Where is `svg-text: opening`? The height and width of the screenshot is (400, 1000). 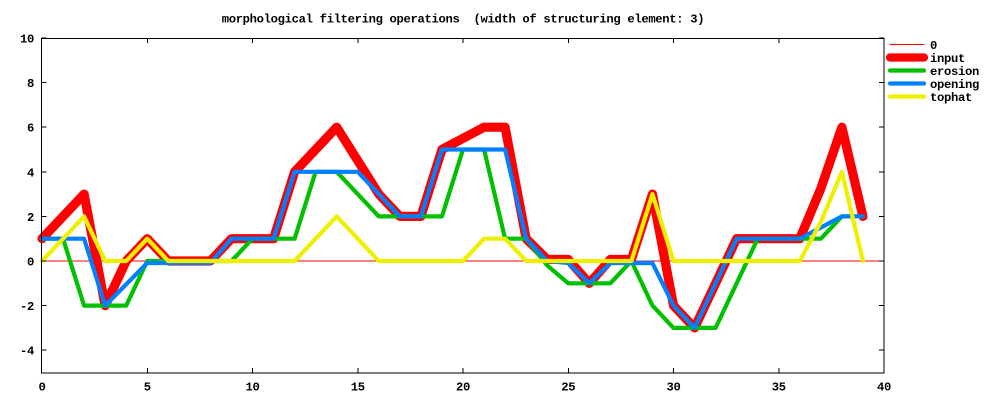 svg-text: opening is located at coordinates (954, 85).